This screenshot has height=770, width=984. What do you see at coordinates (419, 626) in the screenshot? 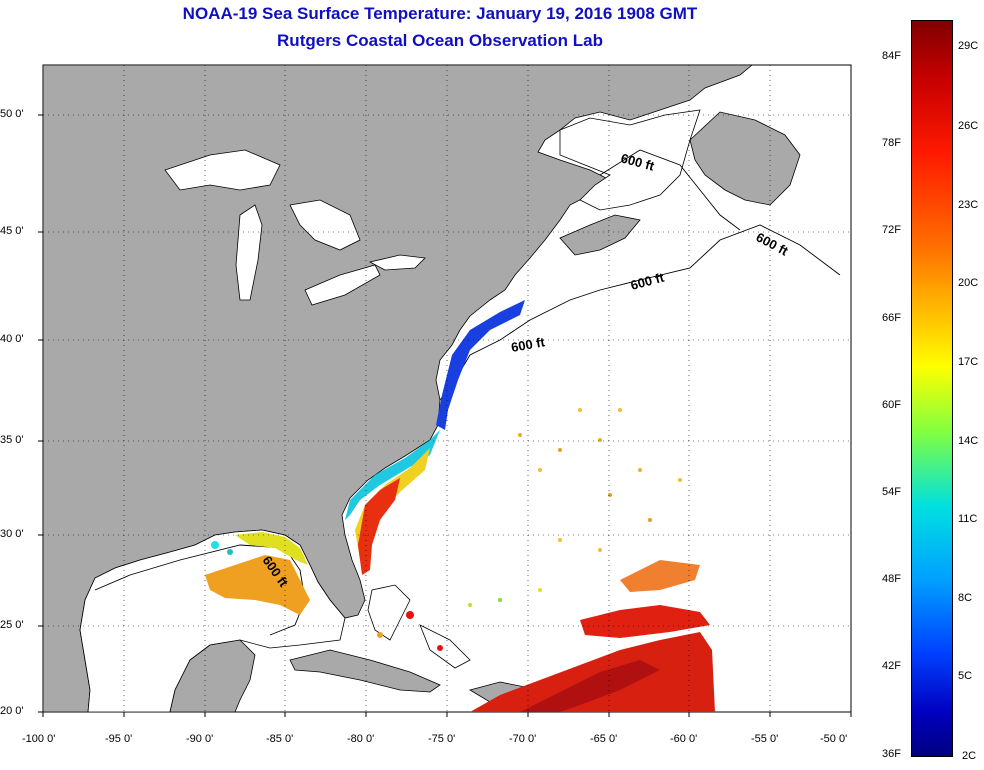
I see `bahamas-banks` at bounding box center [419, 626].